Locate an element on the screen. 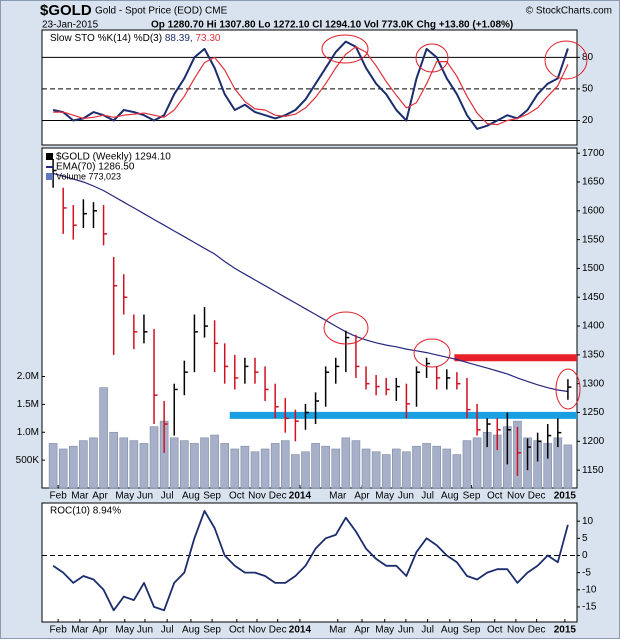 This screenshot has width=620, height=639. y-tick-label: 1500 is located at coordinates (593, 268).